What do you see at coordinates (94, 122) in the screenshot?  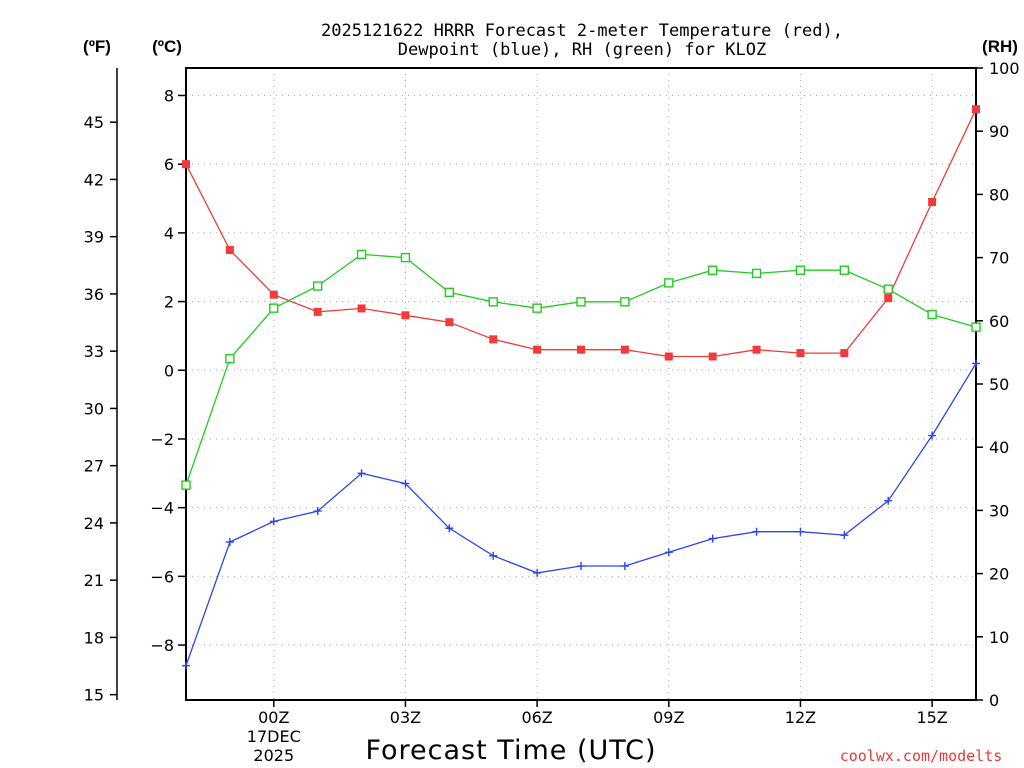 I see `fahrenheit-tick-label: 45` at bounding box center [94, 122].